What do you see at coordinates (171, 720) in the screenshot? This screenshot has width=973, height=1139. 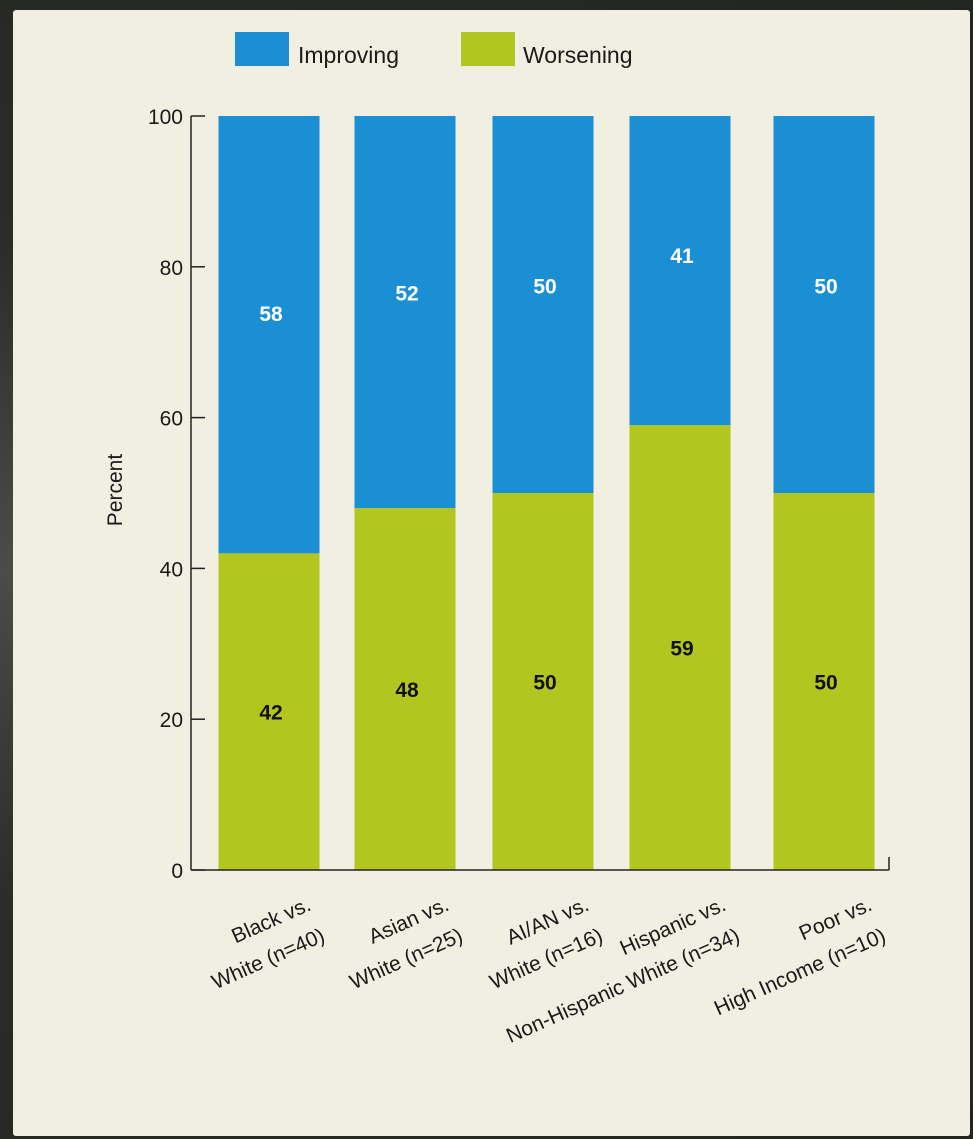 I see `y-tick-label: 20` at bounding box center [171, 720].